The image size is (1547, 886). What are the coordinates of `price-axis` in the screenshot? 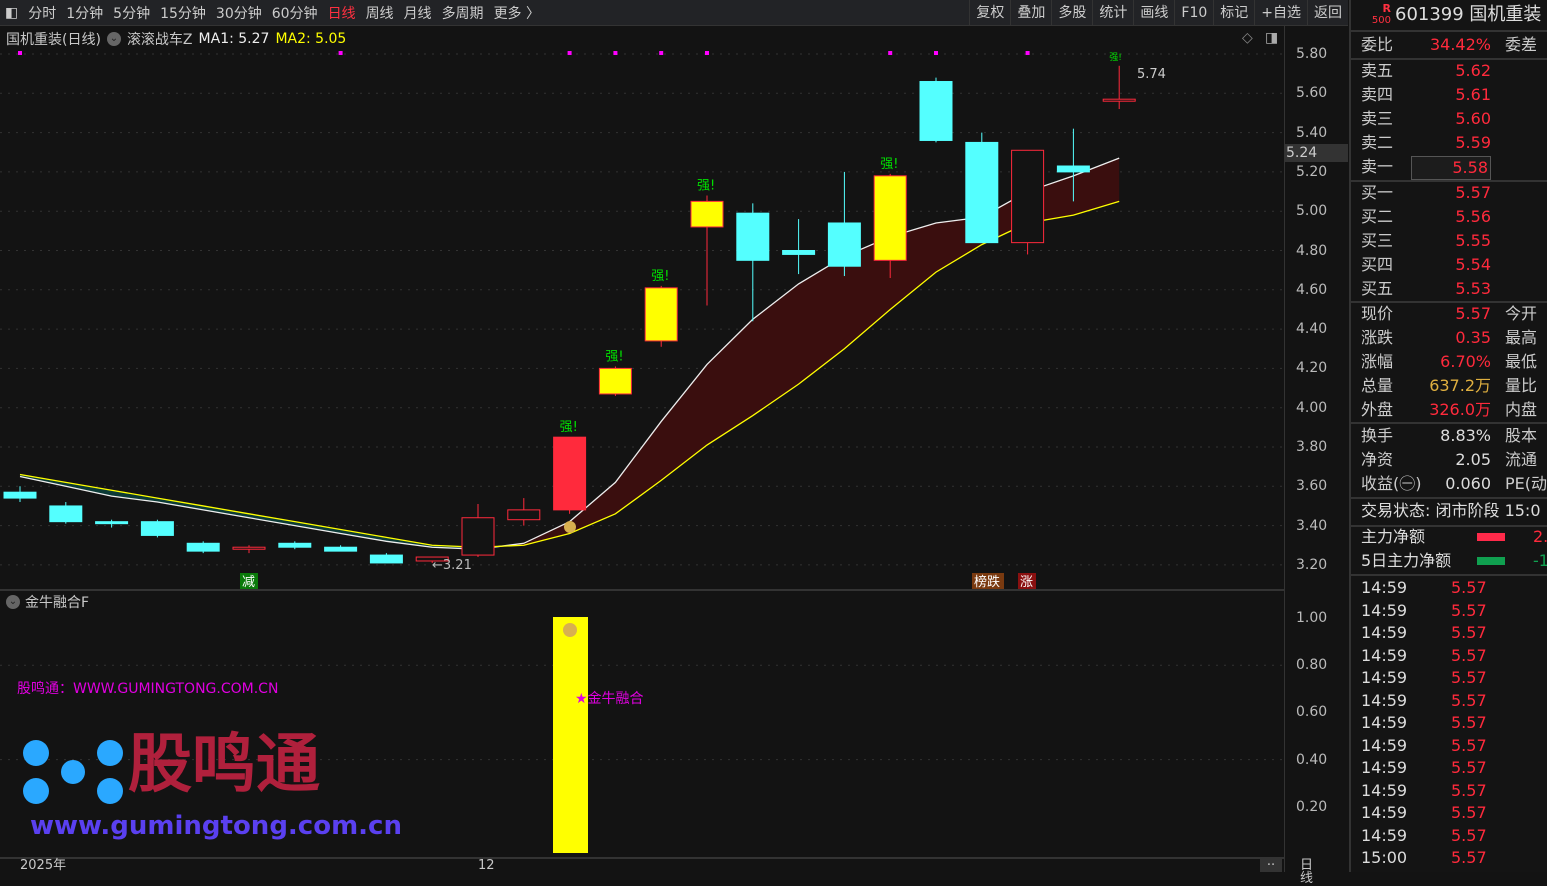 It's located at (1316, 449).